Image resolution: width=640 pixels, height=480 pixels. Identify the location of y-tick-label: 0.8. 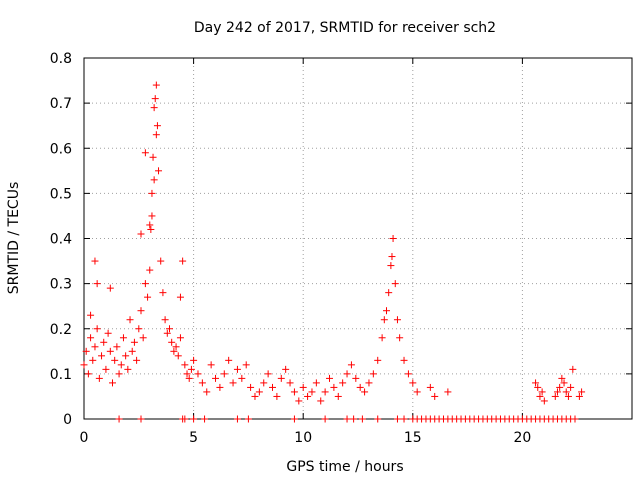
(61, 59).